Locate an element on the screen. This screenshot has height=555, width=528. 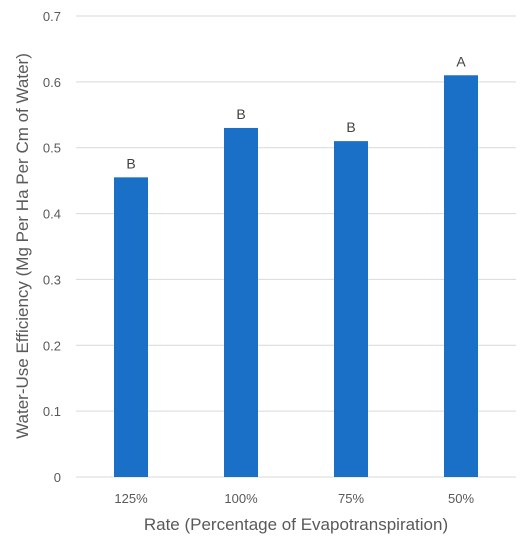
y-tick-label: 0 is located at coordinates (57, 477).